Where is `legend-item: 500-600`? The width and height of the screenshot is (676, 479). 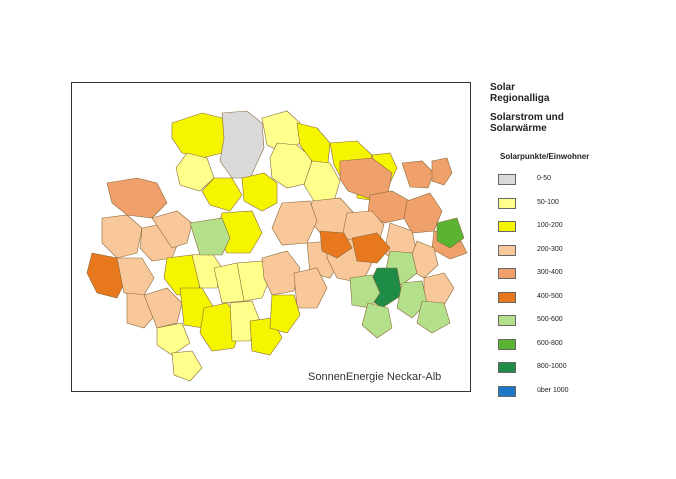
legend-item: 500-600 is located at coordinates (538, 321).